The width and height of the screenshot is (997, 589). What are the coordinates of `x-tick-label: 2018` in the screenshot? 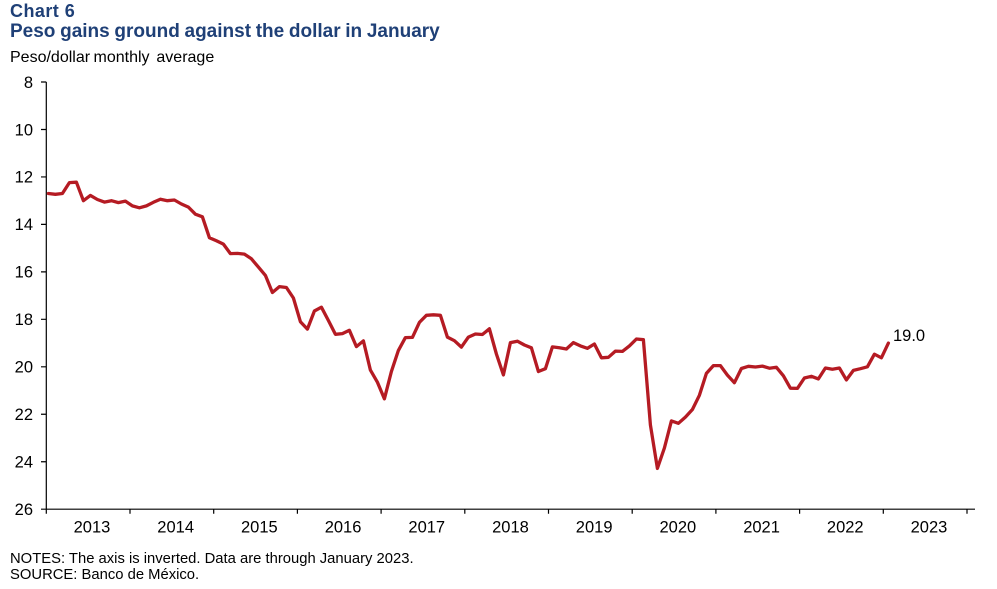 It's located at (510, 528).